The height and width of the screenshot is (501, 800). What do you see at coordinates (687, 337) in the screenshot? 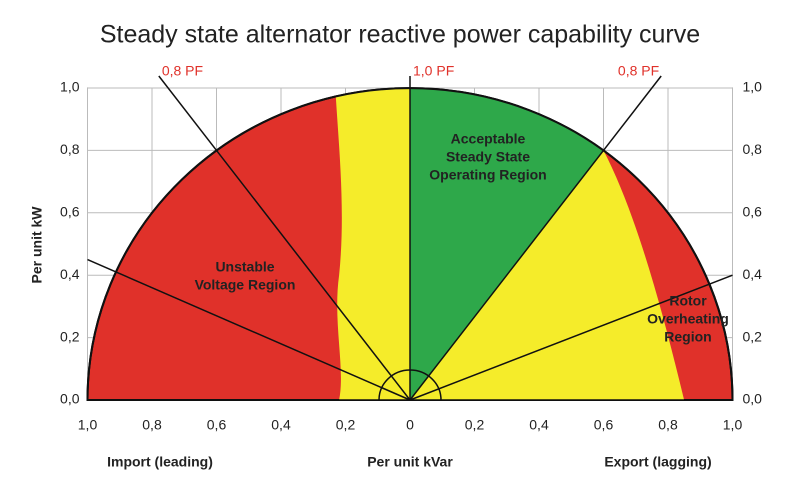
I see `region-label: Region` at bounding box center [687, 337].